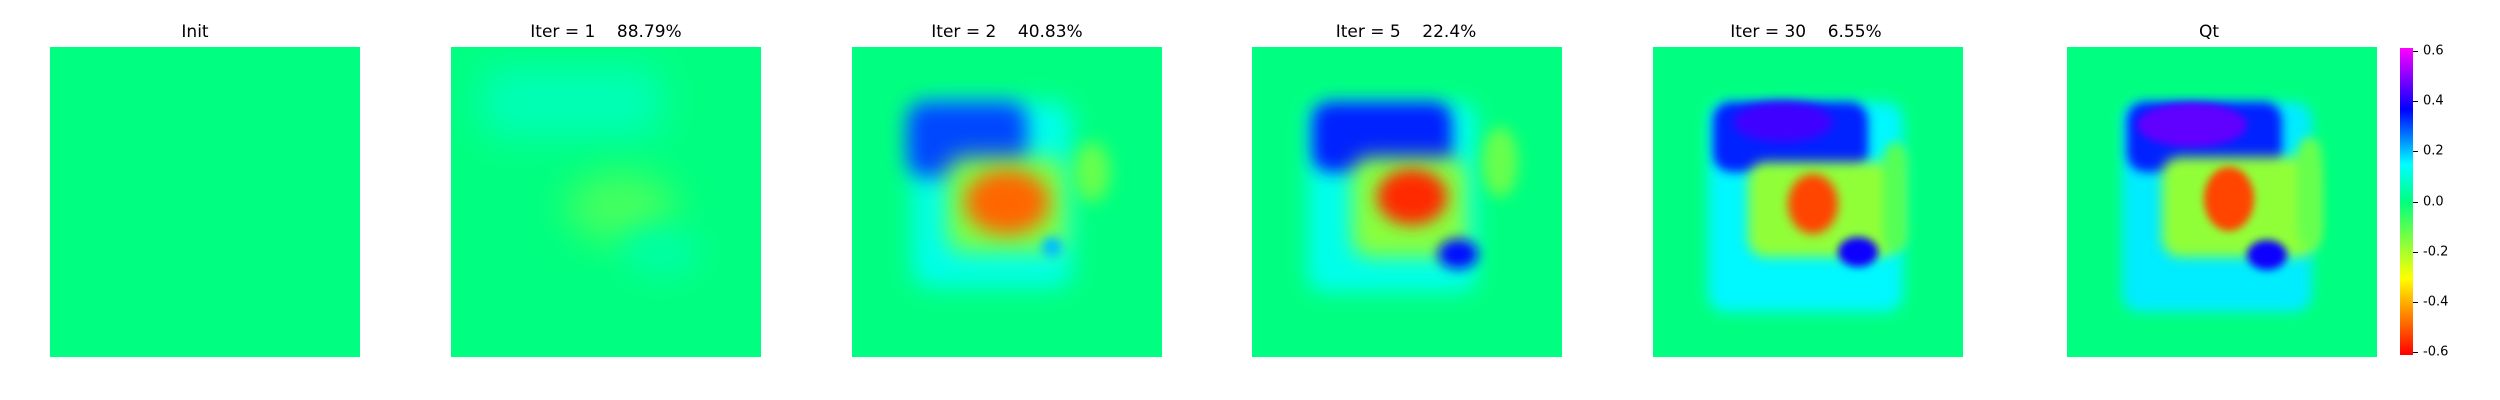 The height and width of the screenshot is (400, 2500). Describe the element at coordinates (1806, 32) in the screenshot. I see `panel-title-iter-30: Iter = 30 6.55%` at that location.